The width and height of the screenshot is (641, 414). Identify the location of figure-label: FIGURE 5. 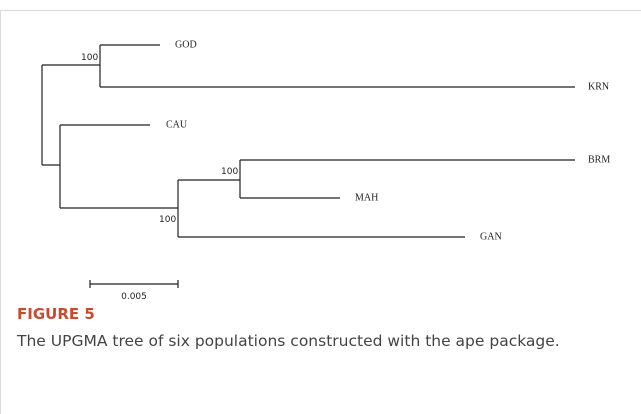
(56, 314).